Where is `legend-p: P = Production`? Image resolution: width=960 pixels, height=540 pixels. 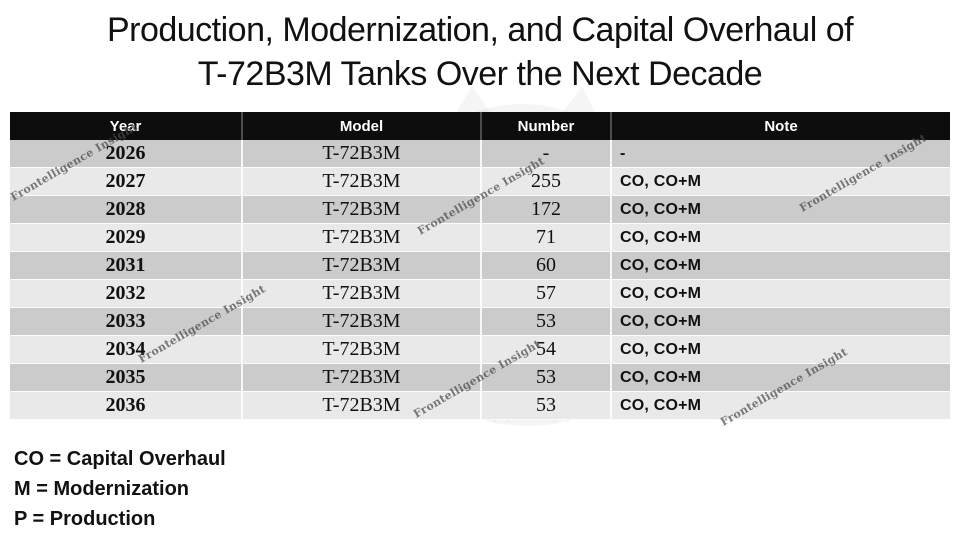
legend-p: P = Production is located at coordinates (85, 519).